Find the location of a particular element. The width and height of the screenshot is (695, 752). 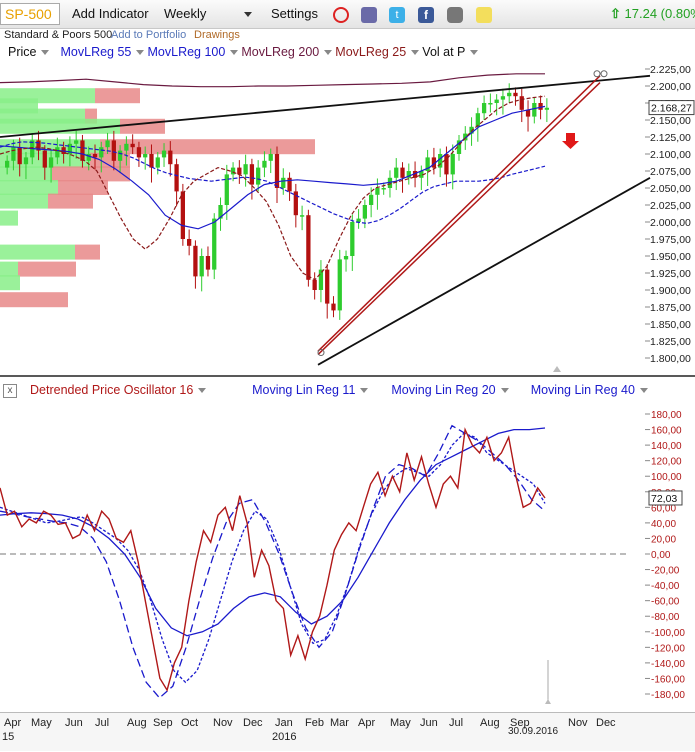

last-osc-box is located at coordinates (665, 498).